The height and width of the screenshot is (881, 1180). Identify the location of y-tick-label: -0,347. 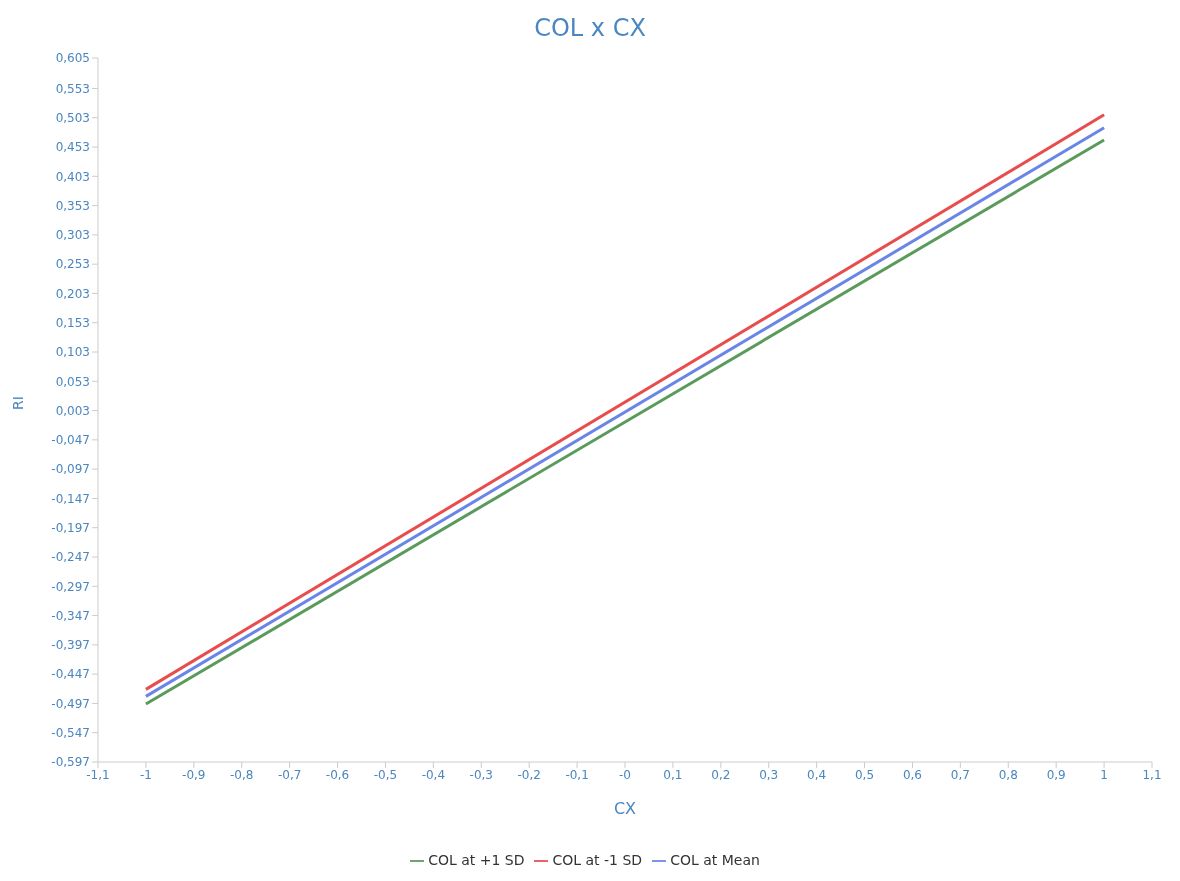
(70, 615).